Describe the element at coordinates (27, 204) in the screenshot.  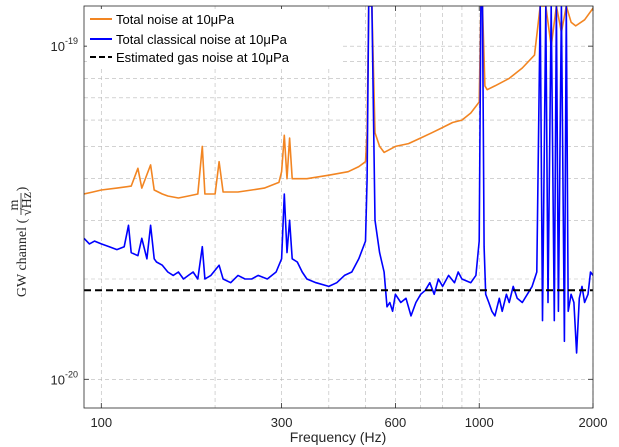
I see `y-axis-unit-denominator: √Hz` at that location.